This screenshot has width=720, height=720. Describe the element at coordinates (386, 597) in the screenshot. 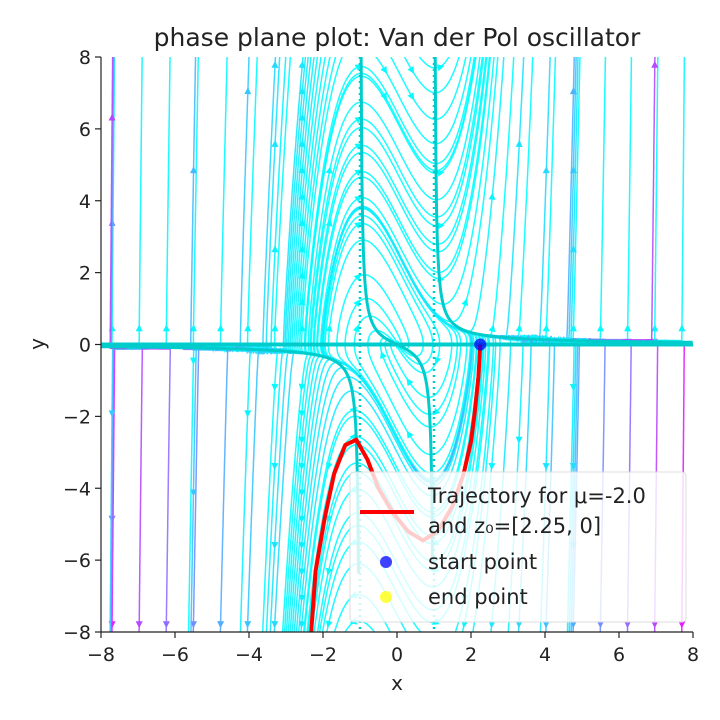

I see `legend-end-marker` at that location.